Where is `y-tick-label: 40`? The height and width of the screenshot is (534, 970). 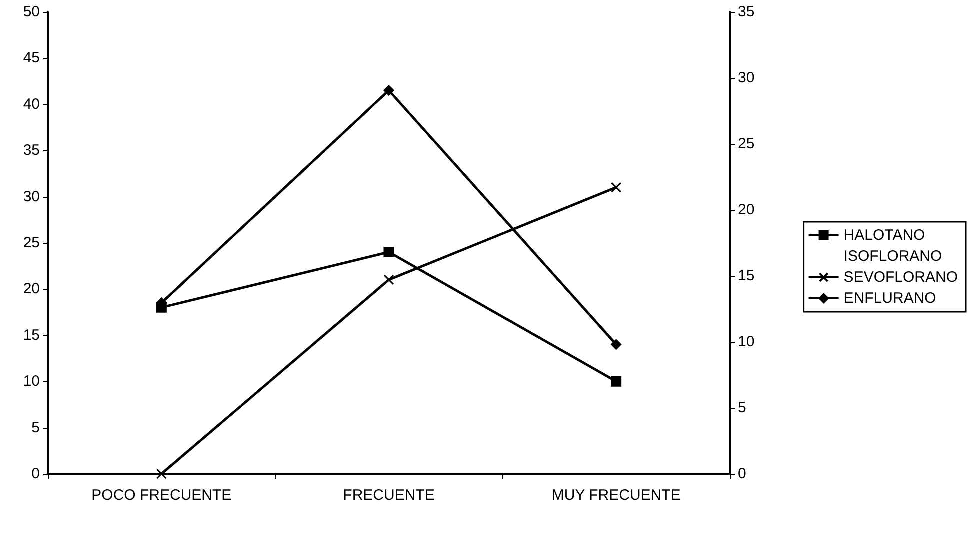 y-tick-label: 40 is located at coordinates (31, 104).